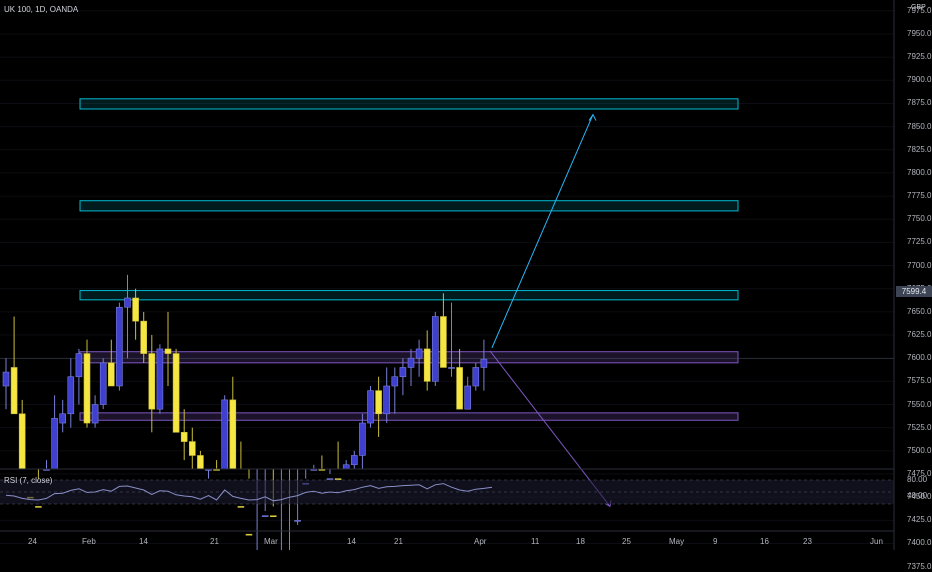  Describe the element at coordinates (919, 242) in the screenshot. I see `price-tick: 7725.0` at that location.